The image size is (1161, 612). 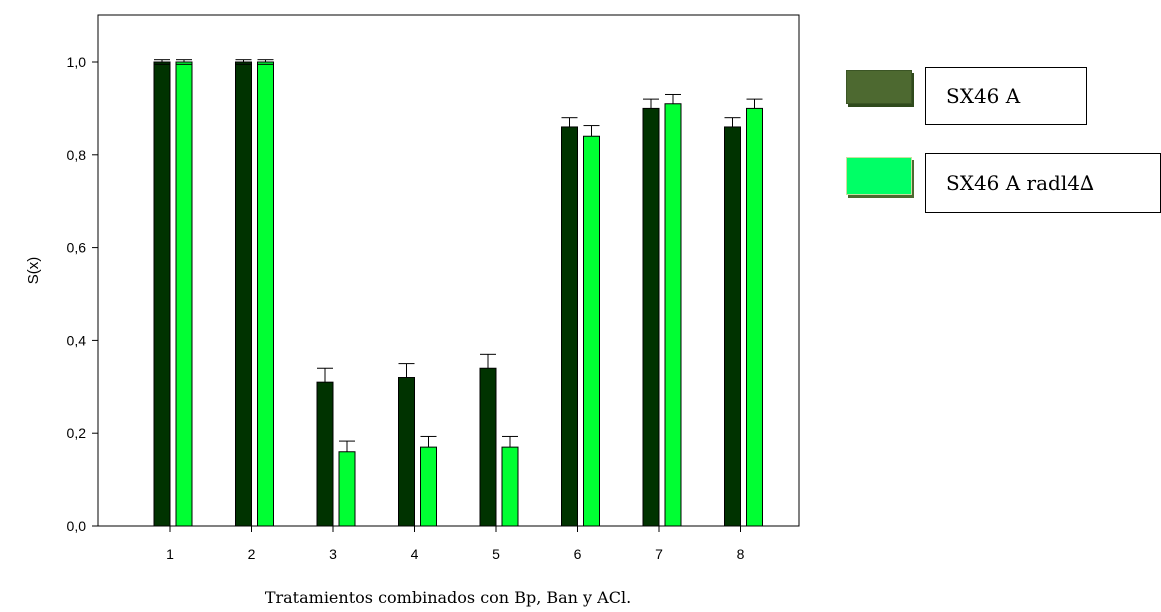 I want to click on y-axis-ticks: 0,0 0,2 0,4 0,6 0,8 1,0, so click(x=82, y=294).